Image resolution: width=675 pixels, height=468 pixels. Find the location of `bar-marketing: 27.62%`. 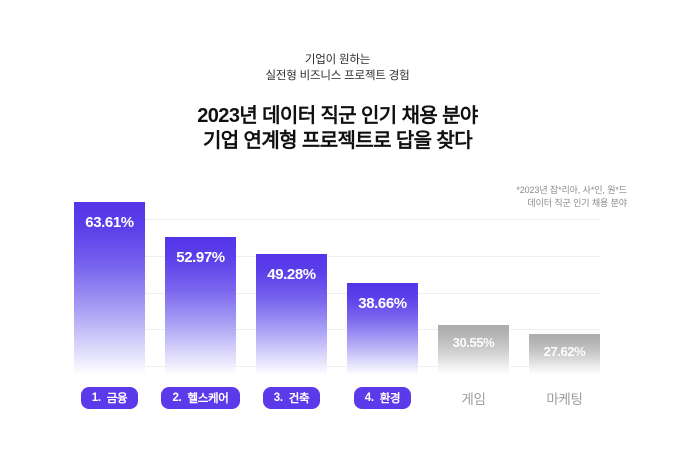

bar-marketing: 27.62% is located at coordinates (564, 354).